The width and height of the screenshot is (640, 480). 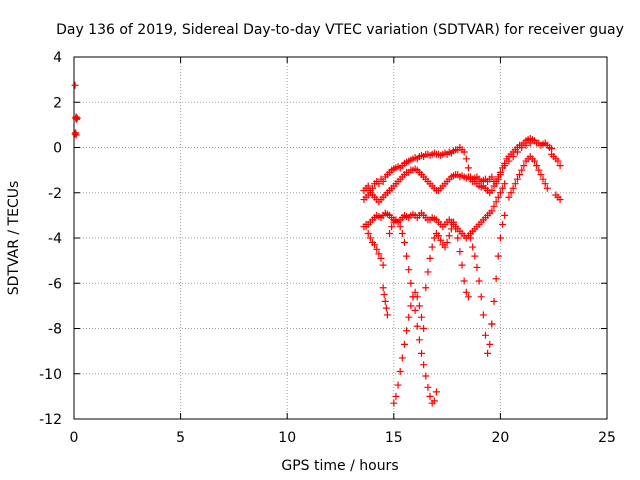 What do you see at coordinates (287, 438) in the screenshot?
I see `x-tick-label: 10` at bounding box center [287, 438].